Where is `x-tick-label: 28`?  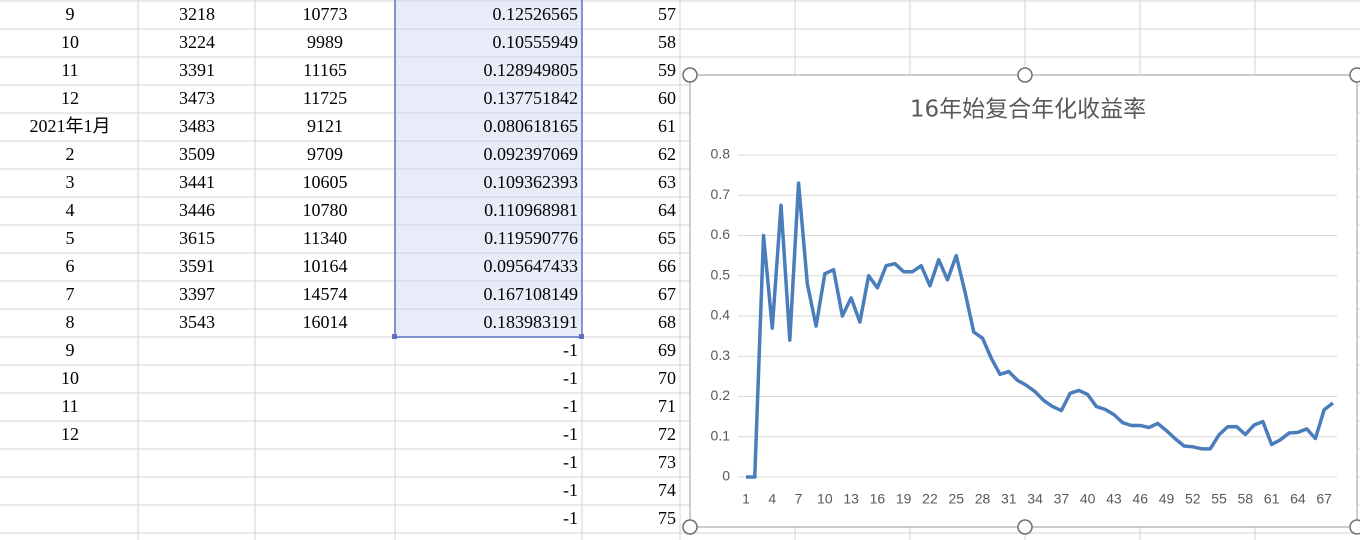
x-tick-label: 28 is located at coordinates (983, 499).